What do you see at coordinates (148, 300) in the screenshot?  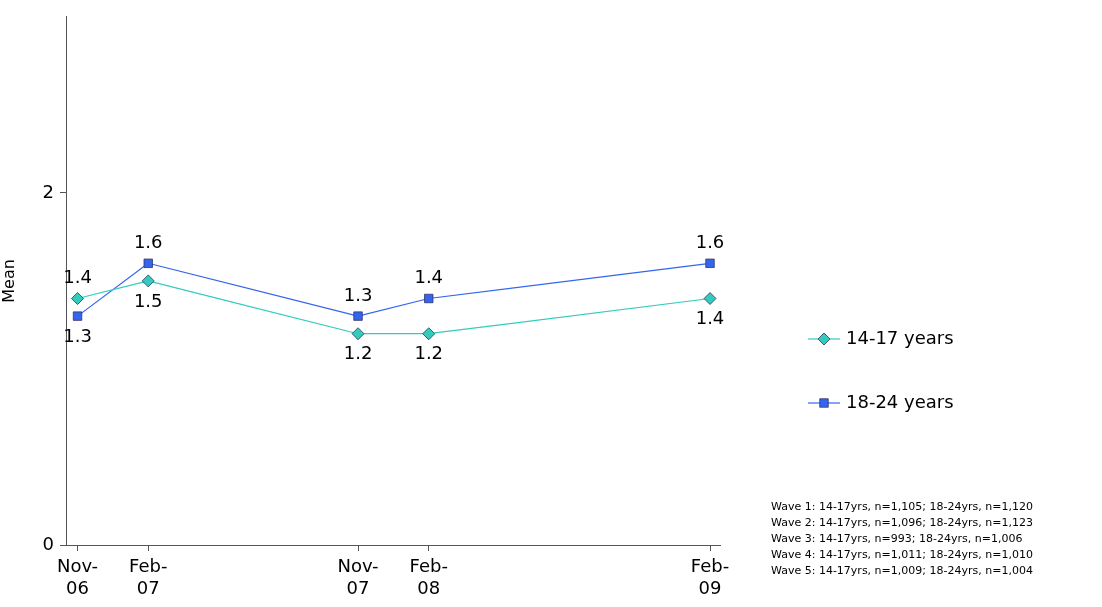 I see `data-label: 1.5` at bounding box center [148, 300].